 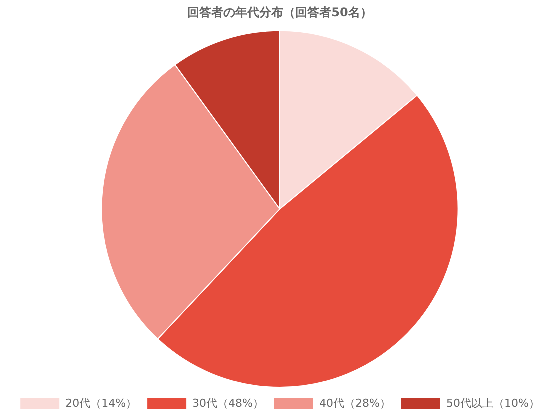 What do you see at coordinates (280, 12) in the screenshot?
I see `chart-title: 回答者の年代分布（回答者50名）` at bounding box center [280, 12].